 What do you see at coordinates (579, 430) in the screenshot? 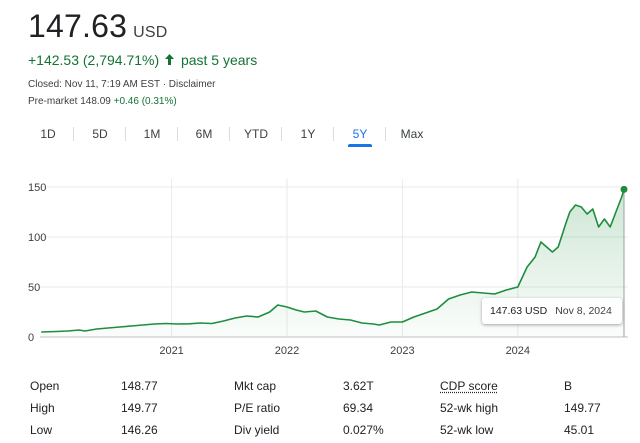
I see `stat-value-52wk-low: 45.01` at bounding box center [579, 430].